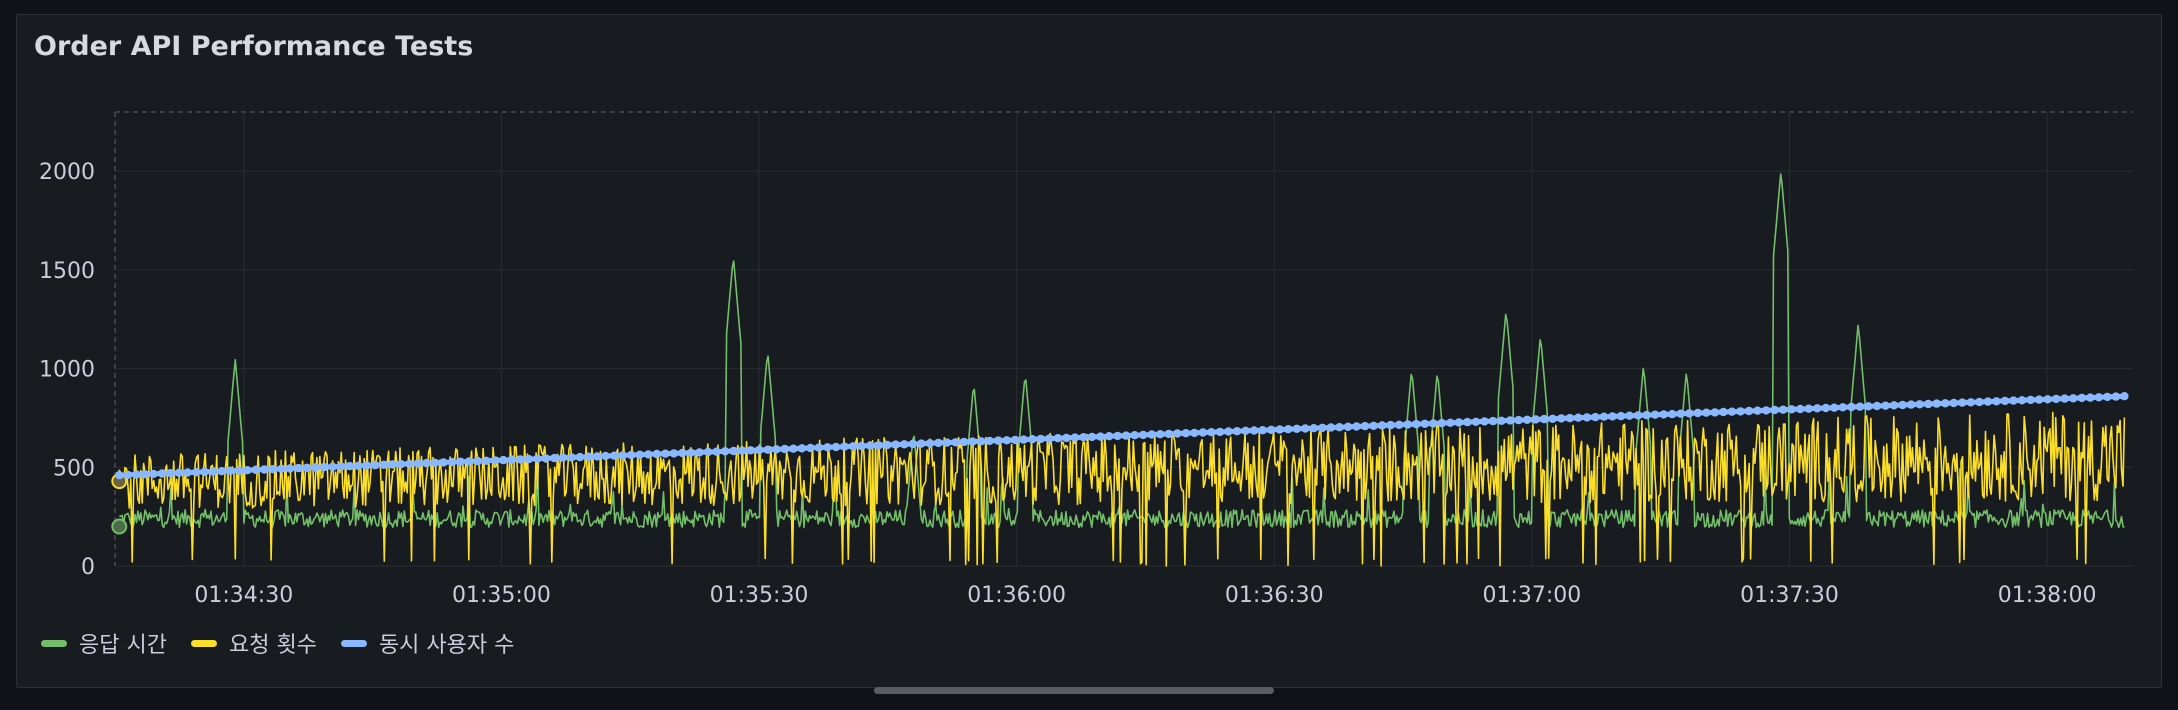  I want to click on legend-item: 동시 사용자 수, so click(427, 643).